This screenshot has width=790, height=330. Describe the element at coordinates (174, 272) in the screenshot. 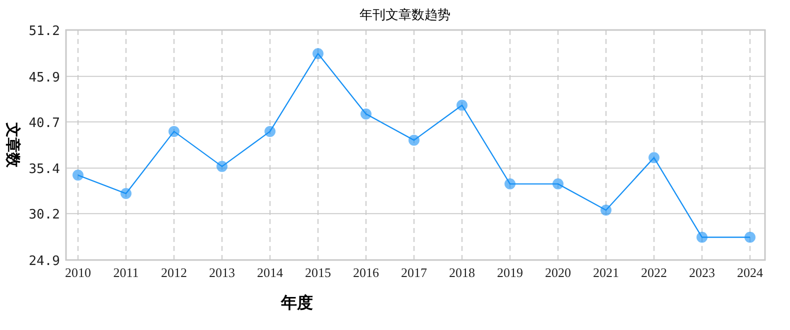

I see `x-tick-label: 2012` at that location.